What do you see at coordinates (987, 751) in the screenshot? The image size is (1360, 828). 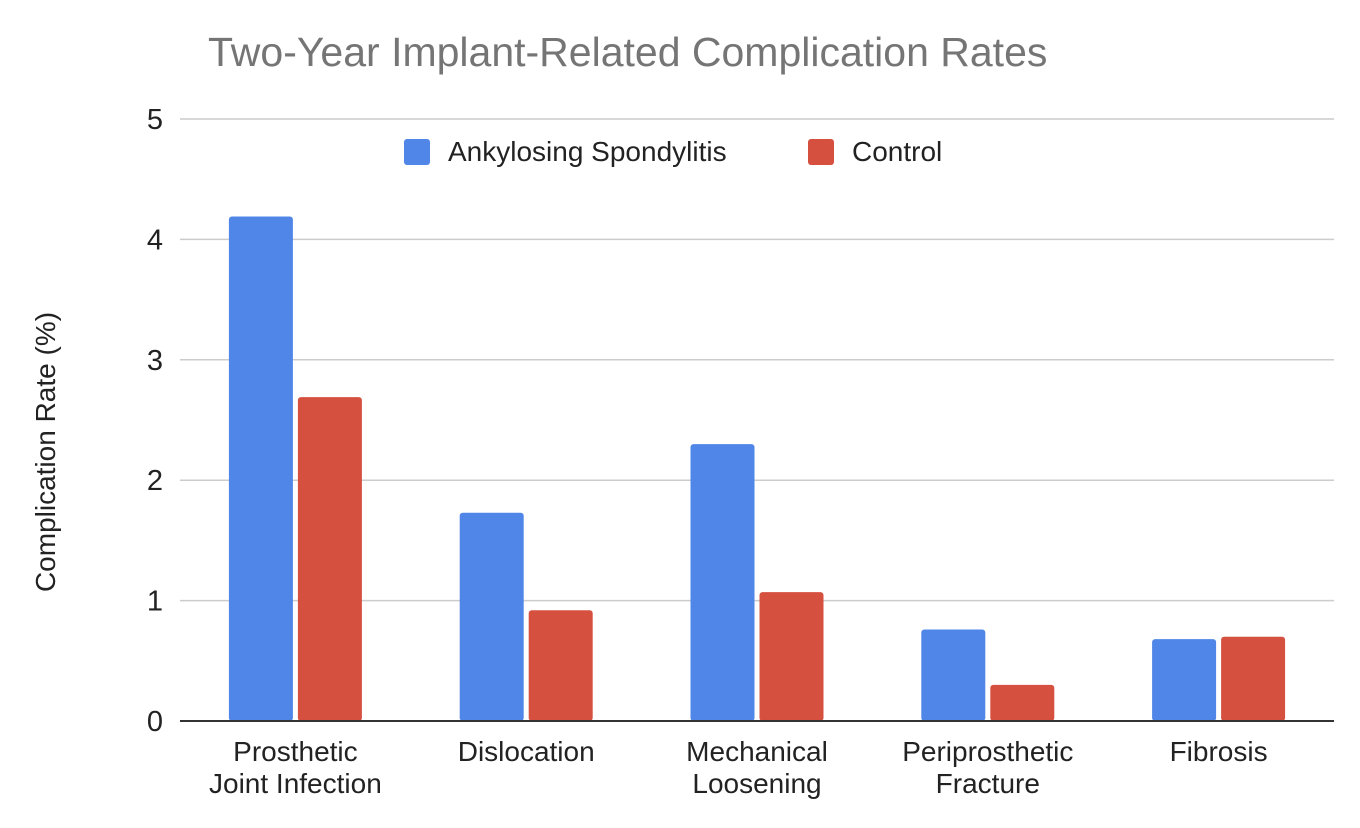 I see `x-tick-label: Periprosthetic` at bounding box center [987, 751].